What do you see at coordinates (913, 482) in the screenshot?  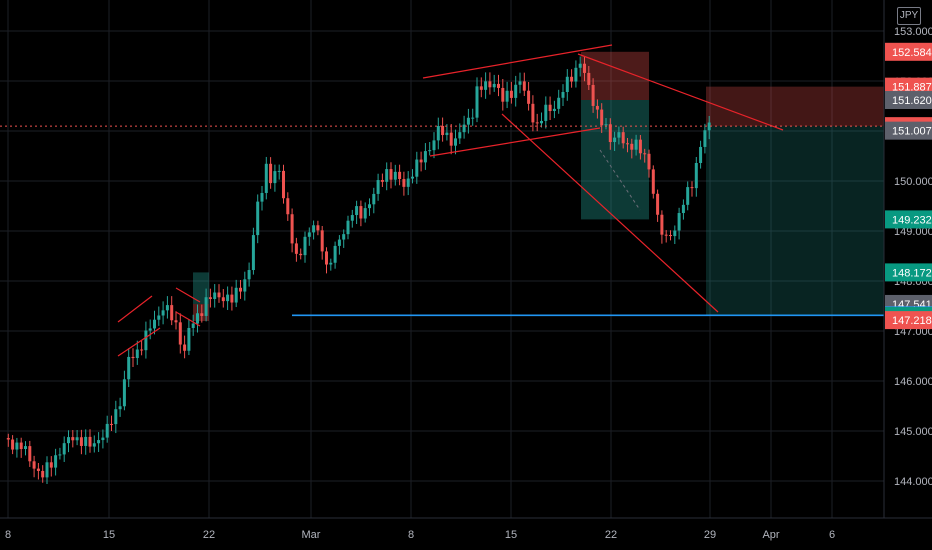 I see `y-tick-label: 144.000` at bounding box center [913, 482].